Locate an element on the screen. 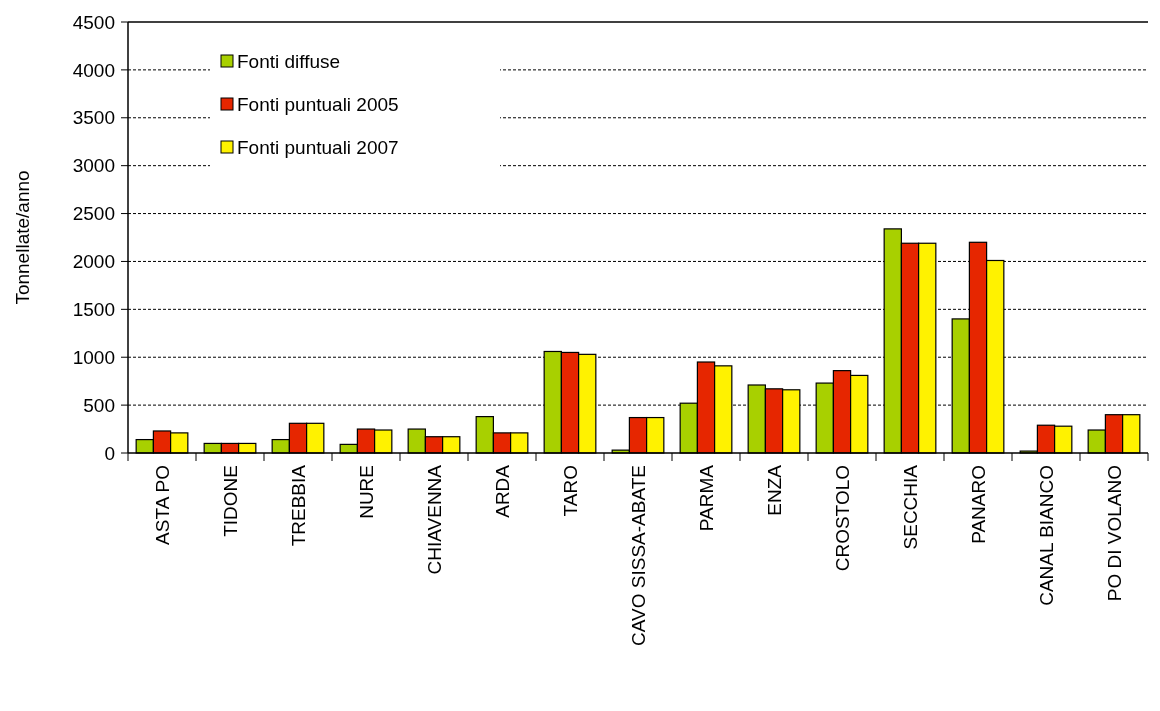  x-tick-label: ENZA is located at coordinates (774, 490).